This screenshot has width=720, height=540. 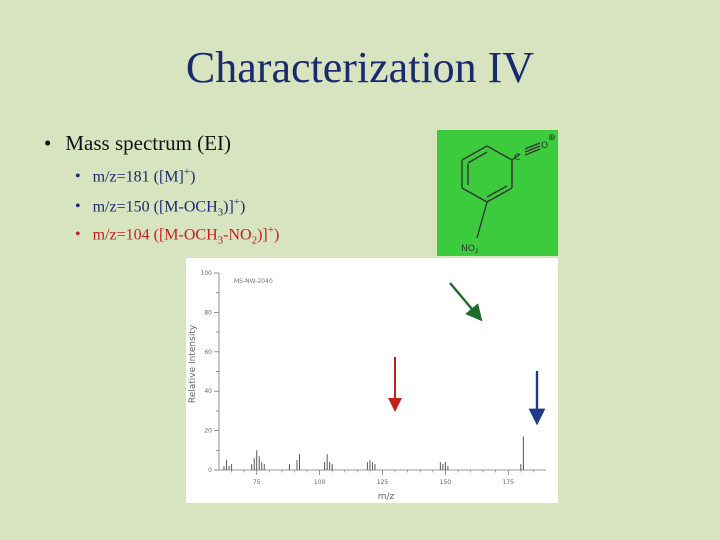 What do you see at coordinates (193, 363) in the screenshot?
I see `y-axis-label: Relative Intensity` at bounding box center [193, 363].